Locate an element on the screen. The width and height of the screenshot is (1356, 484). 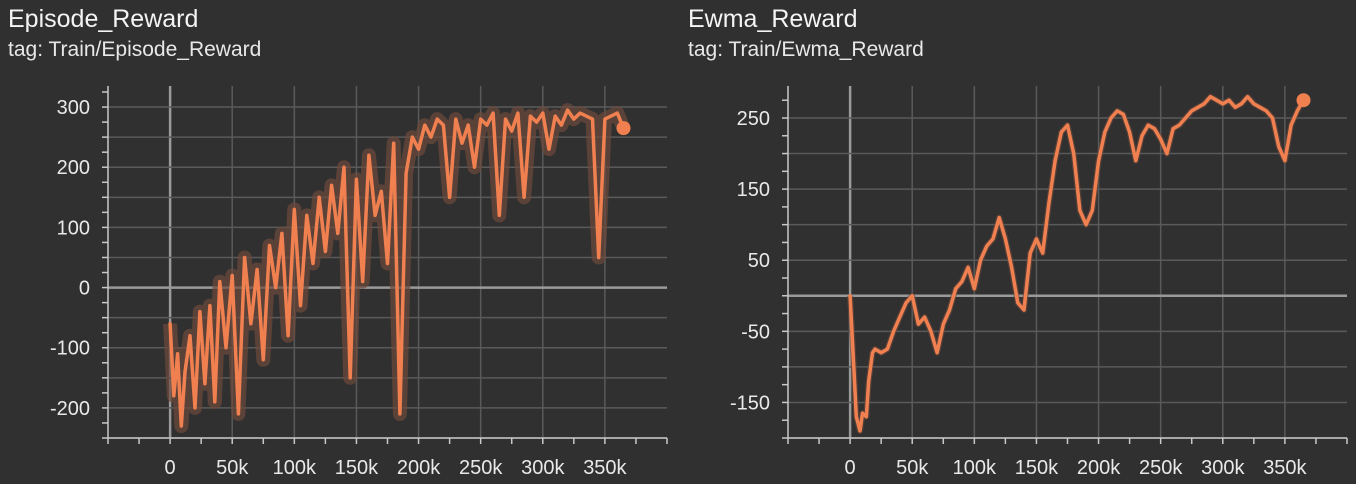
y-tick-label: 100 is located at coordinates (73, 228).